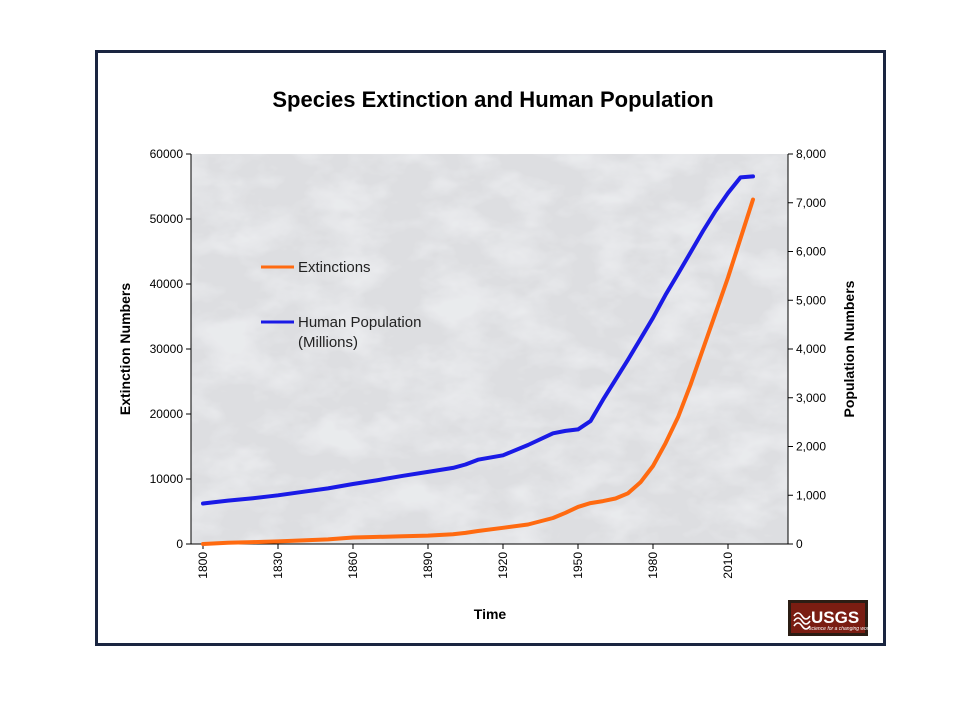  I want to click on x-tick-label: 1980, so click(653, 565).